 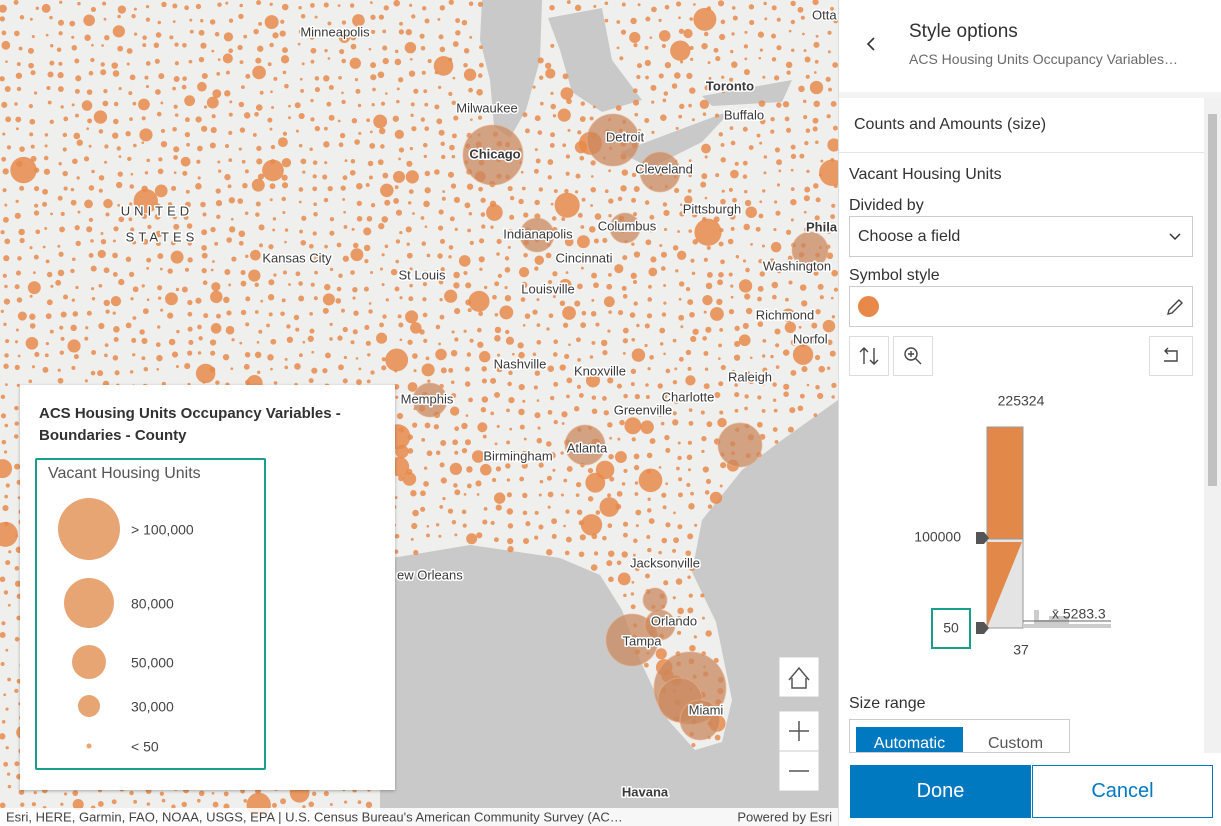 I want to click on field-select: Choose a field, so click(x=1021, y=236).